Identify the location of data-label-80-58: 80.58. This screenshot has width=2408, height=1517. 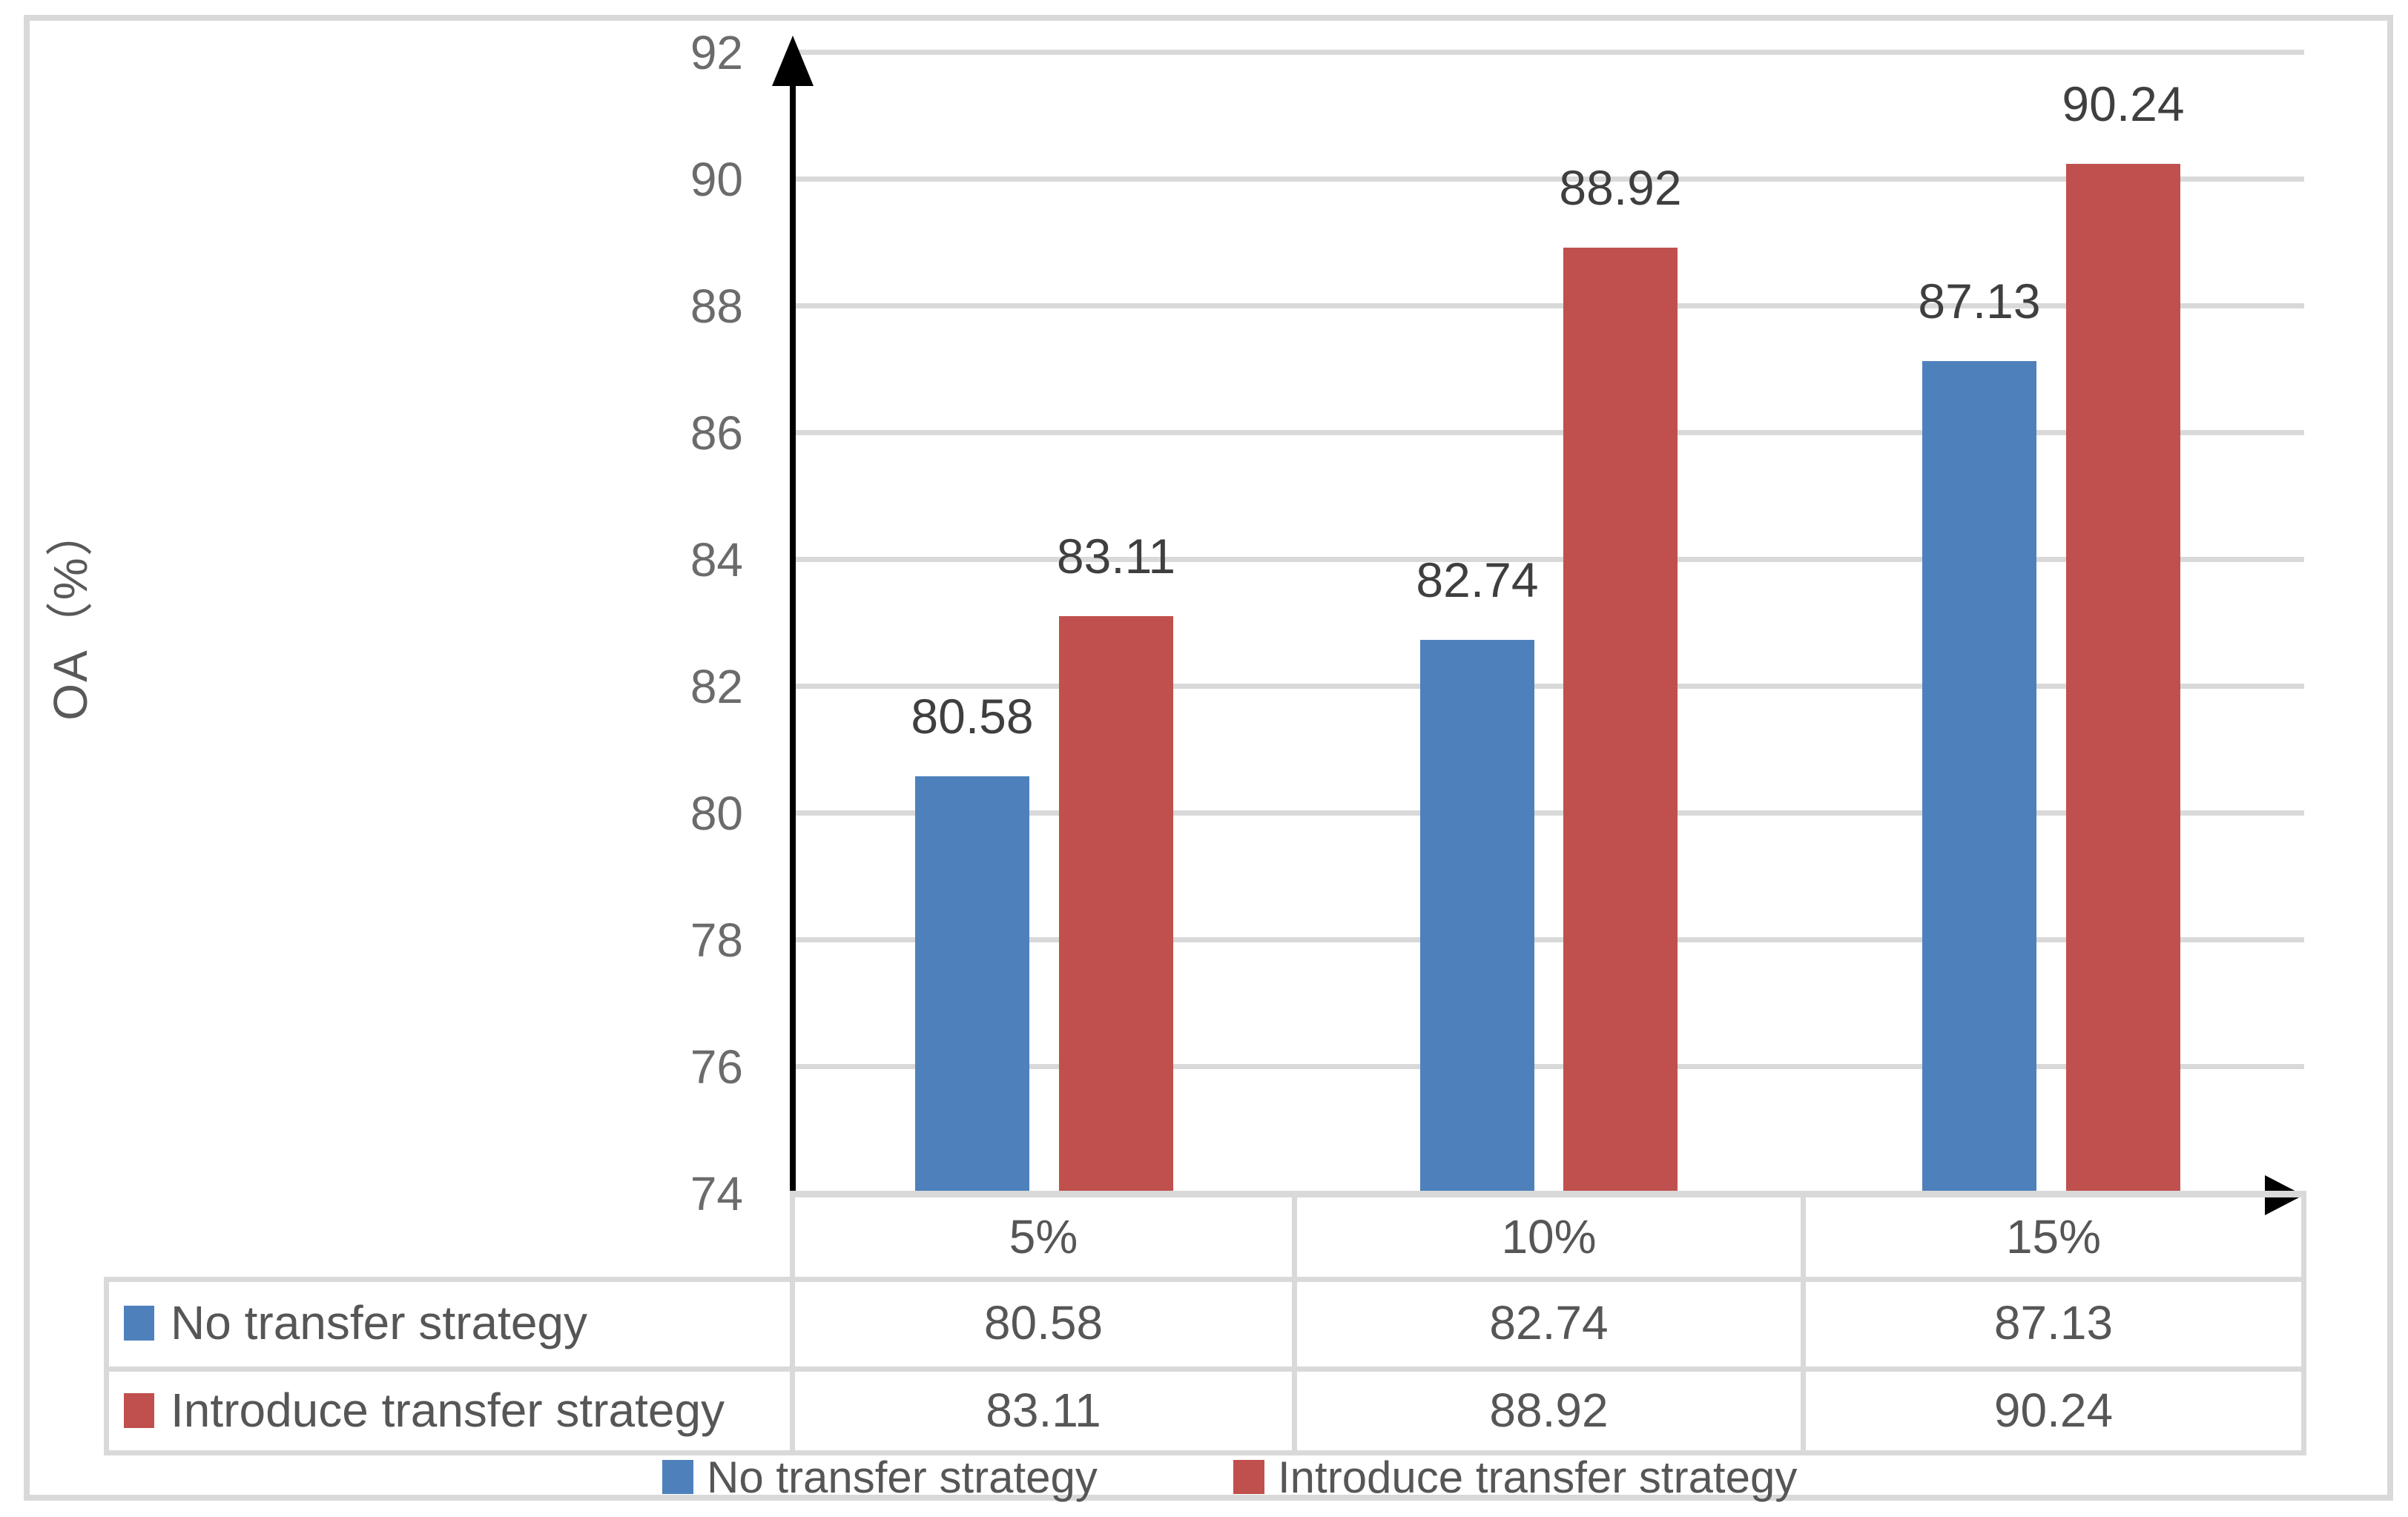
(972, 716).